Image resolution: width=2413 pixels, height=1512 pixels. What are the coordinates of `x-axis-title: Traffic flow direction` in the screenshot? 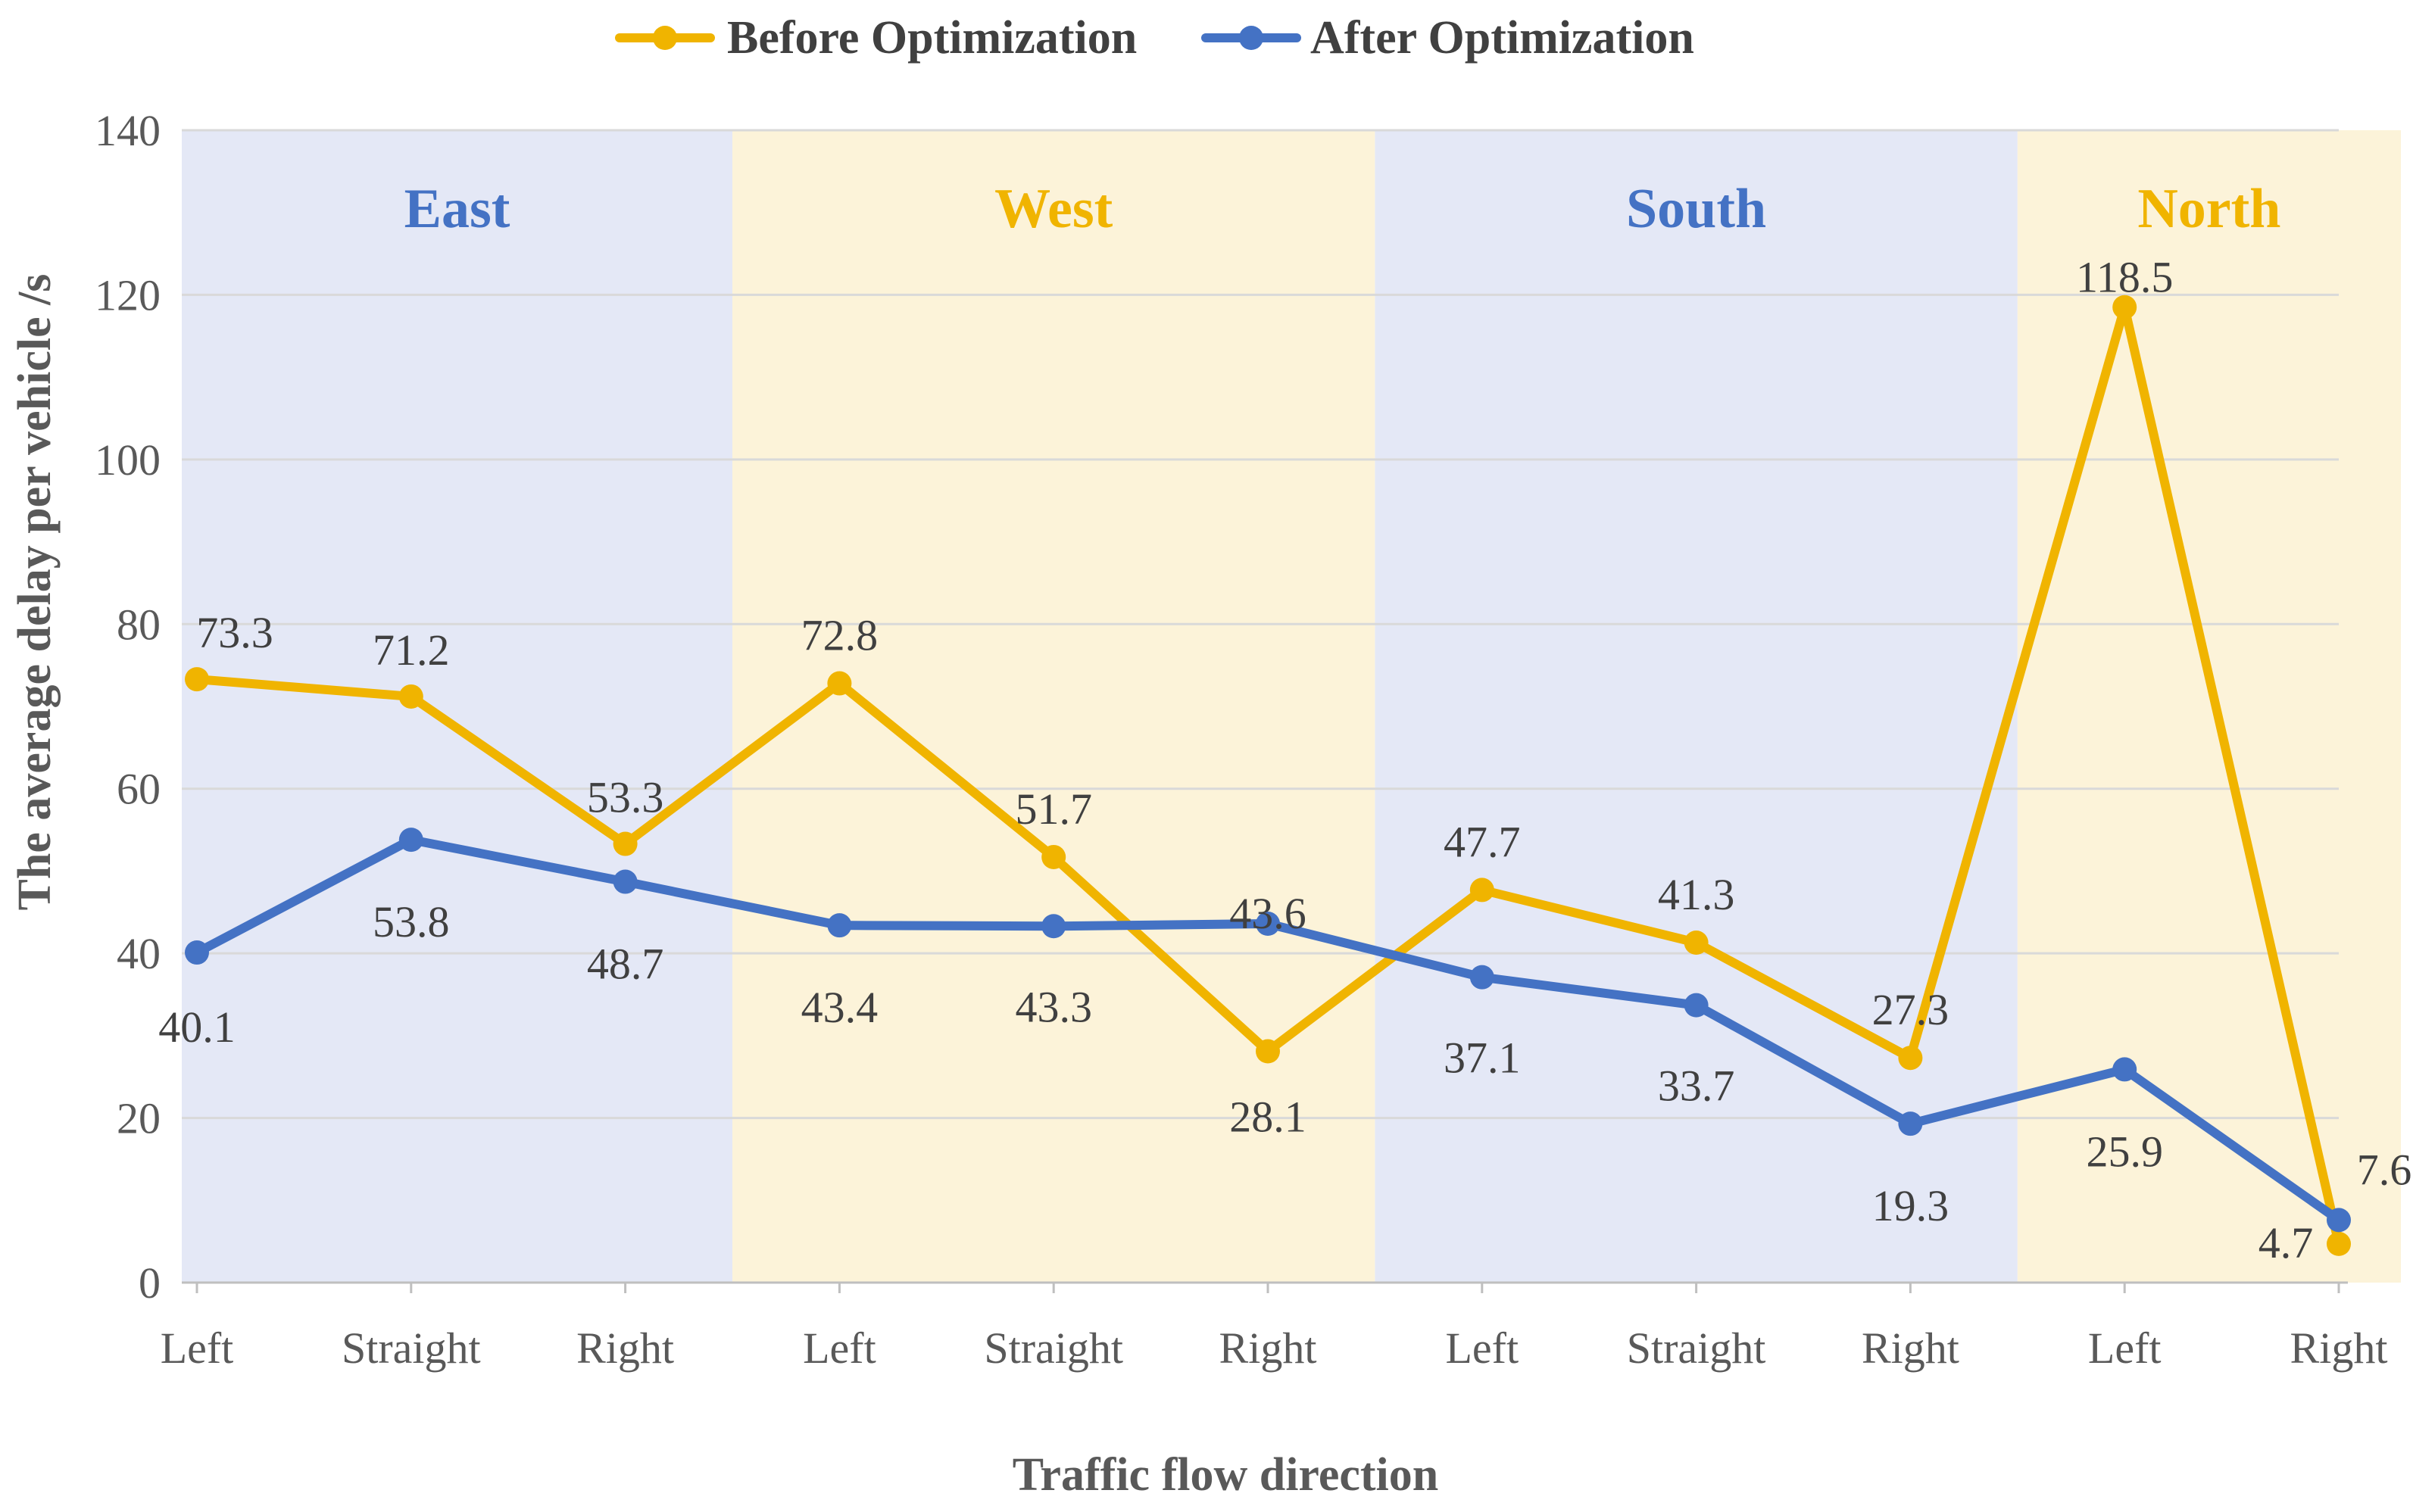 It's located at (1225, 1475).